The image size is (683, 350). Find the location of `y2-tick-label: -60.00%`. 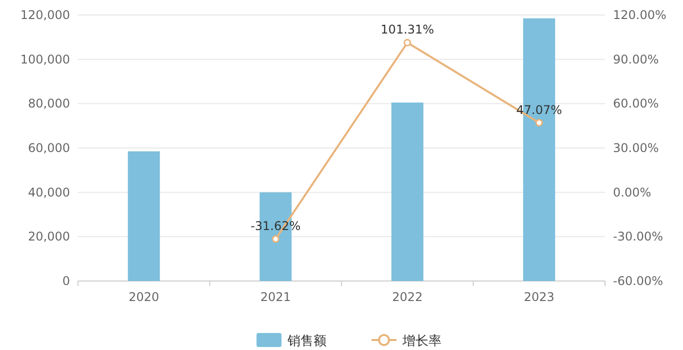

y2-tick-label: -60.00% is located at coordinates (638, 281).